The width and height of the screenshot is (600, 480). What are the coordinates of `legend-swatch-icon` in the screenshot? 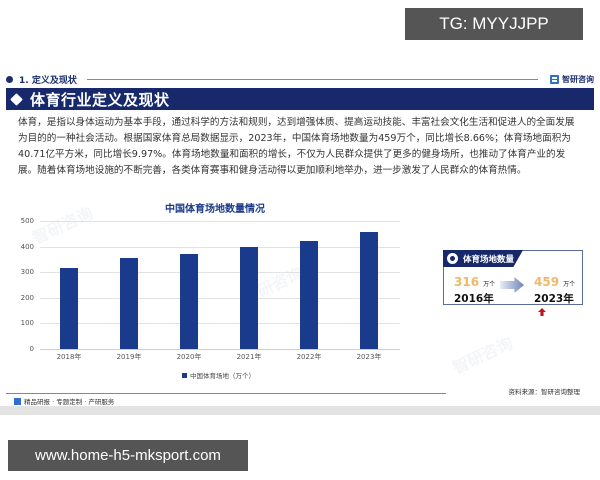 It's located at (184, 375).